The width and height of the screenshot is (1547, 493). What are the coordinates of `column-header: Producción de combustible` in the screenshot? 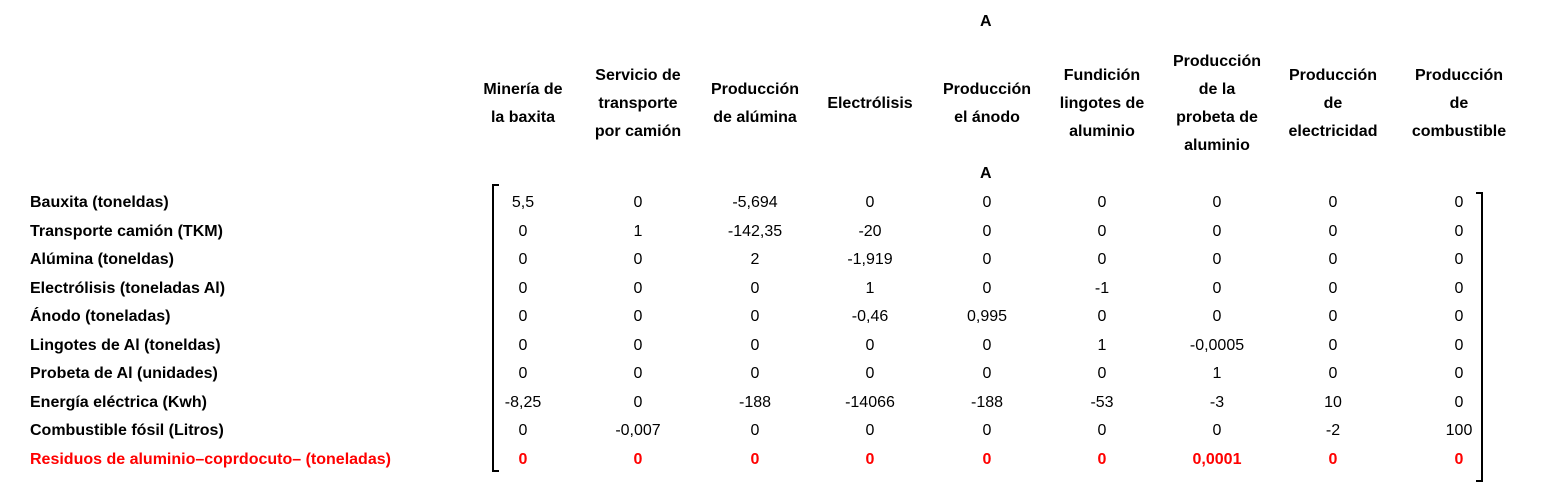 It's located at (1459, 103).